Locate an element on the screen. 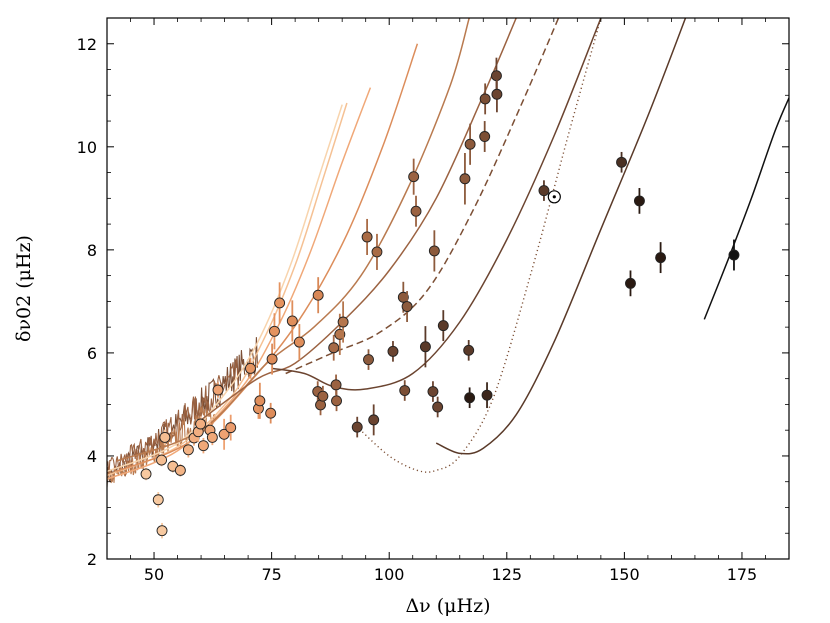 The height and width of the screenshot is (623, 830). y-tick-label-2: 6 is located at coordinates (92, 353).